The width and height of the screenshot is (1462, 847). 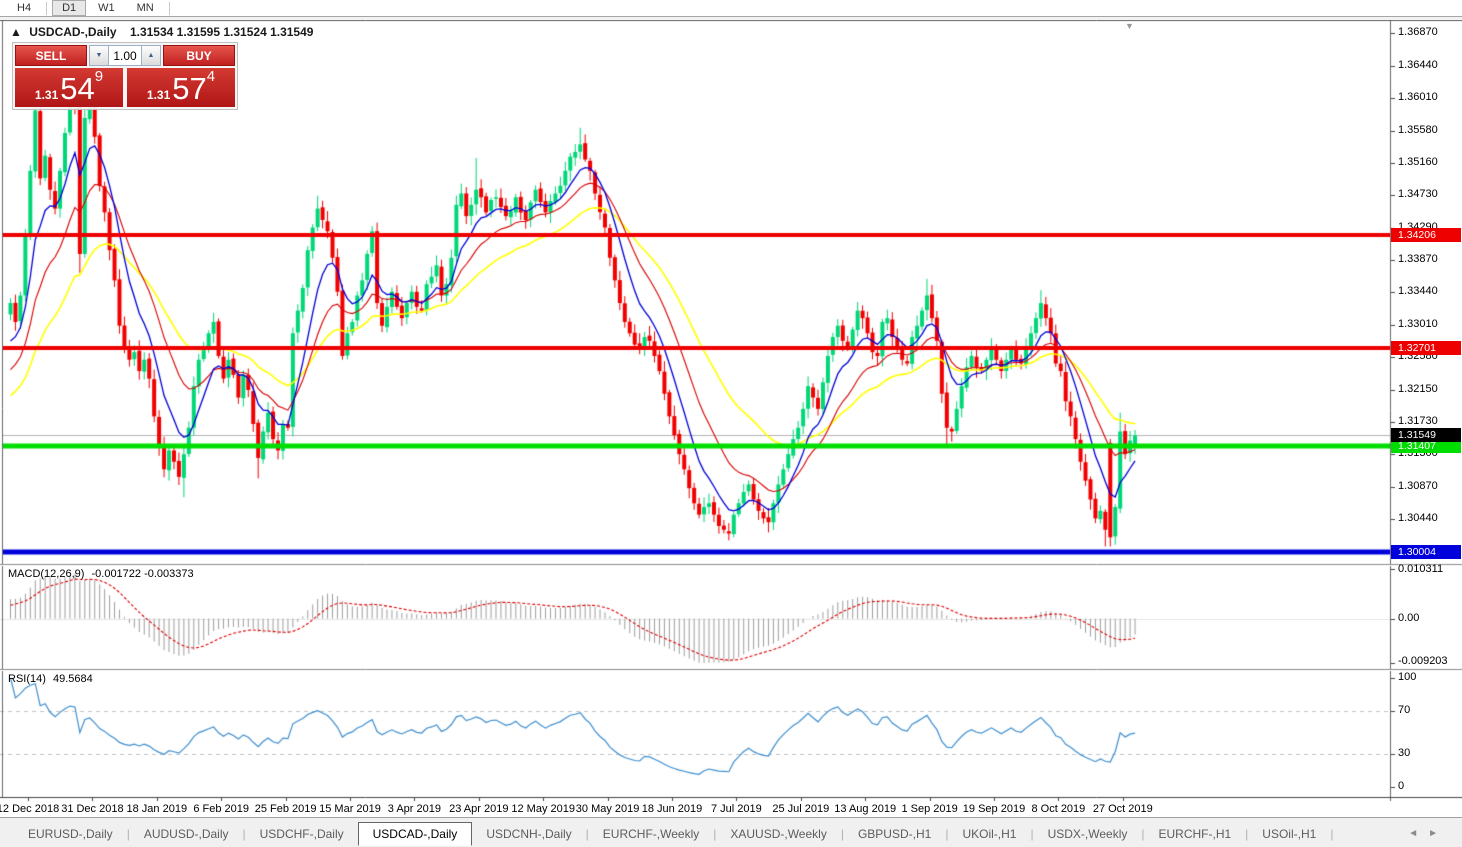 I want to click on bid-price-tile: 1.31 54 9, so click(x=69, y=87).